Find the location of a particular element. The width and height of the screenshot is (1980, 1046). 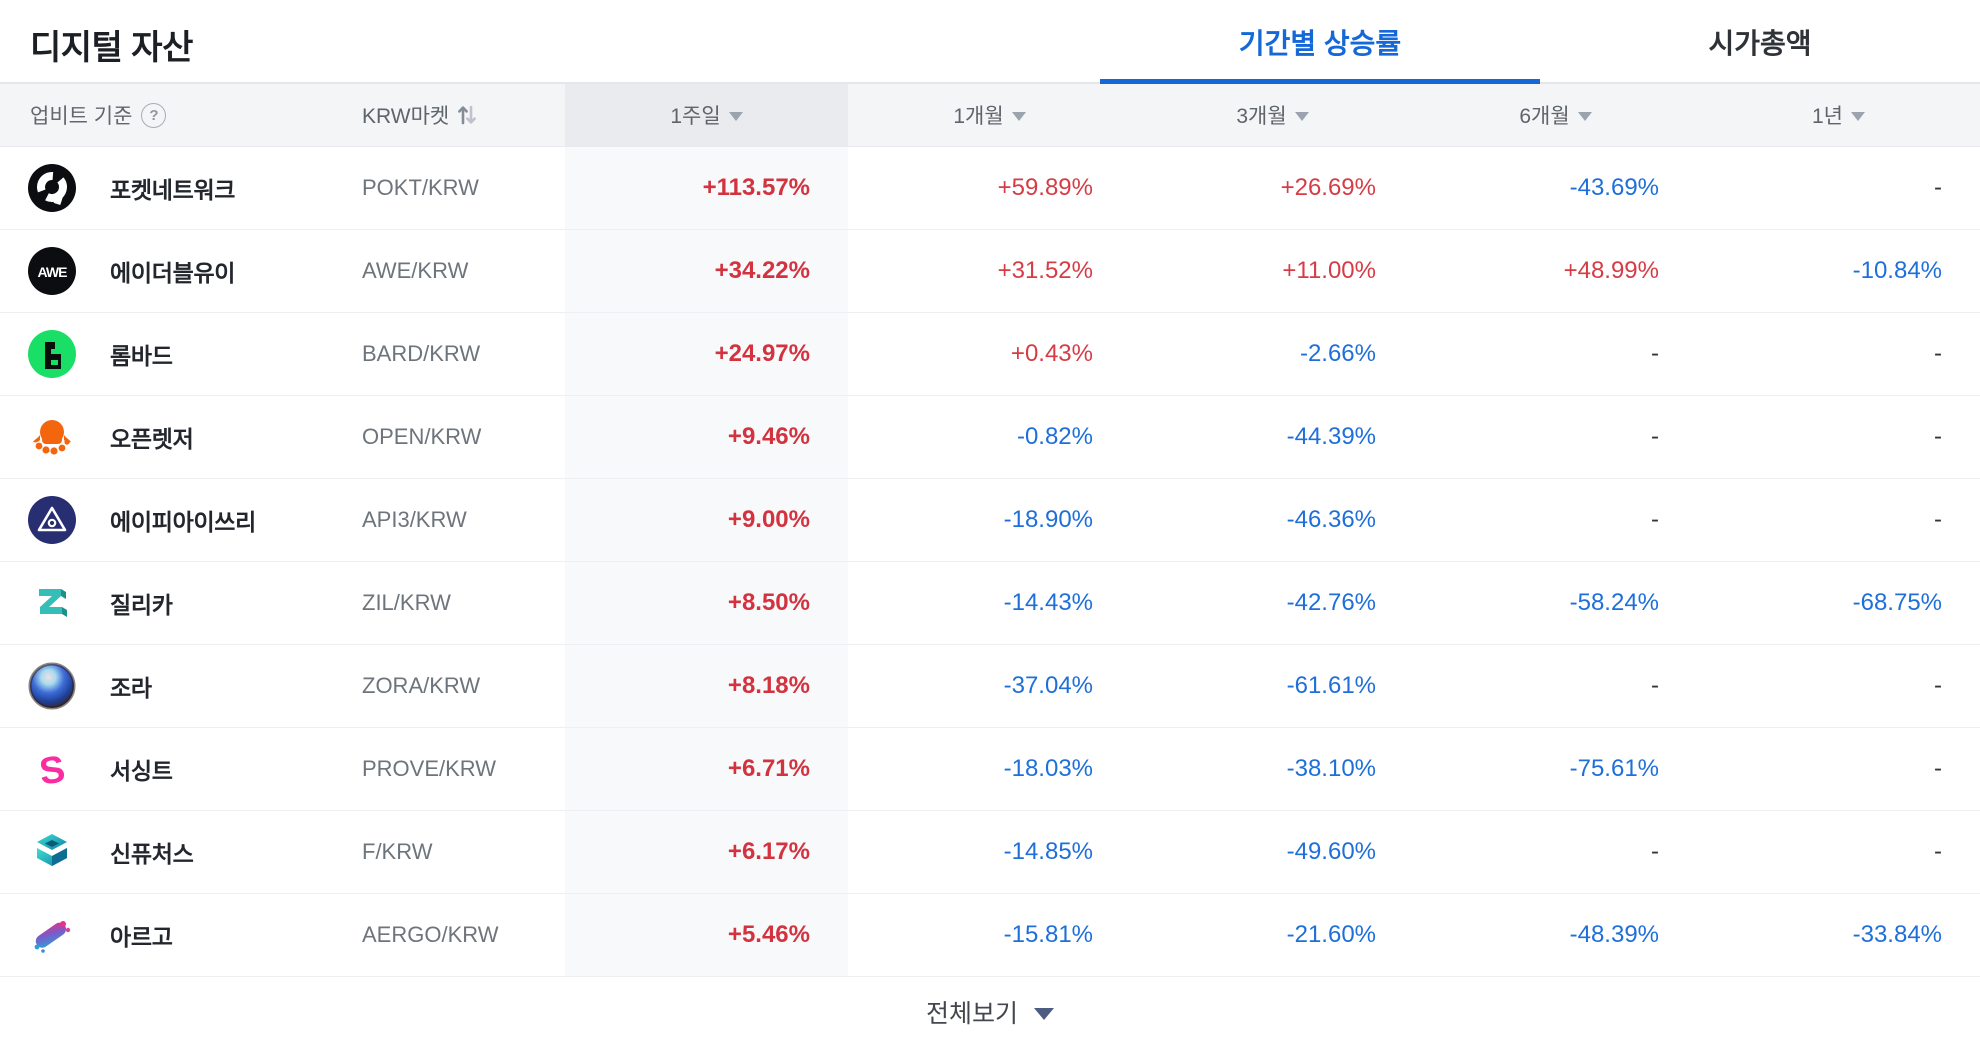

change-1week: +113.57% is located at coordinates (706, 188).